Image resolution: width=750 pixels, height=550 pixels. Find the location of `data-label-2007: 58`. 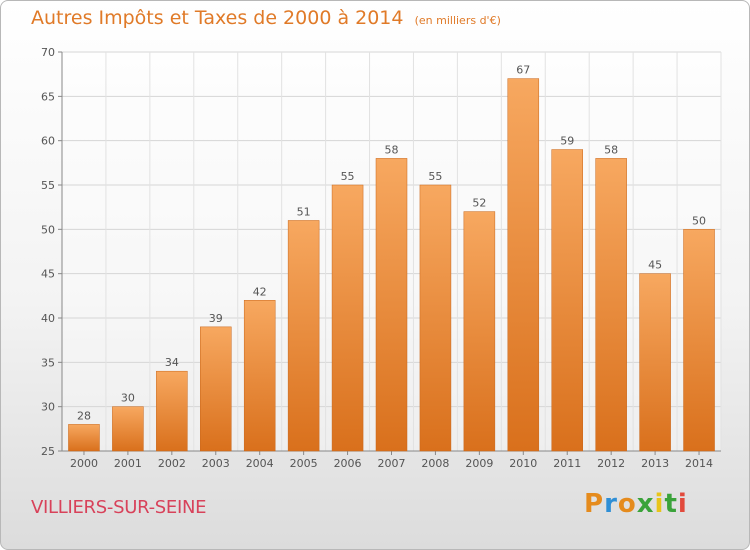

data-label-2007: 58 is located at coordinates (392, 149).